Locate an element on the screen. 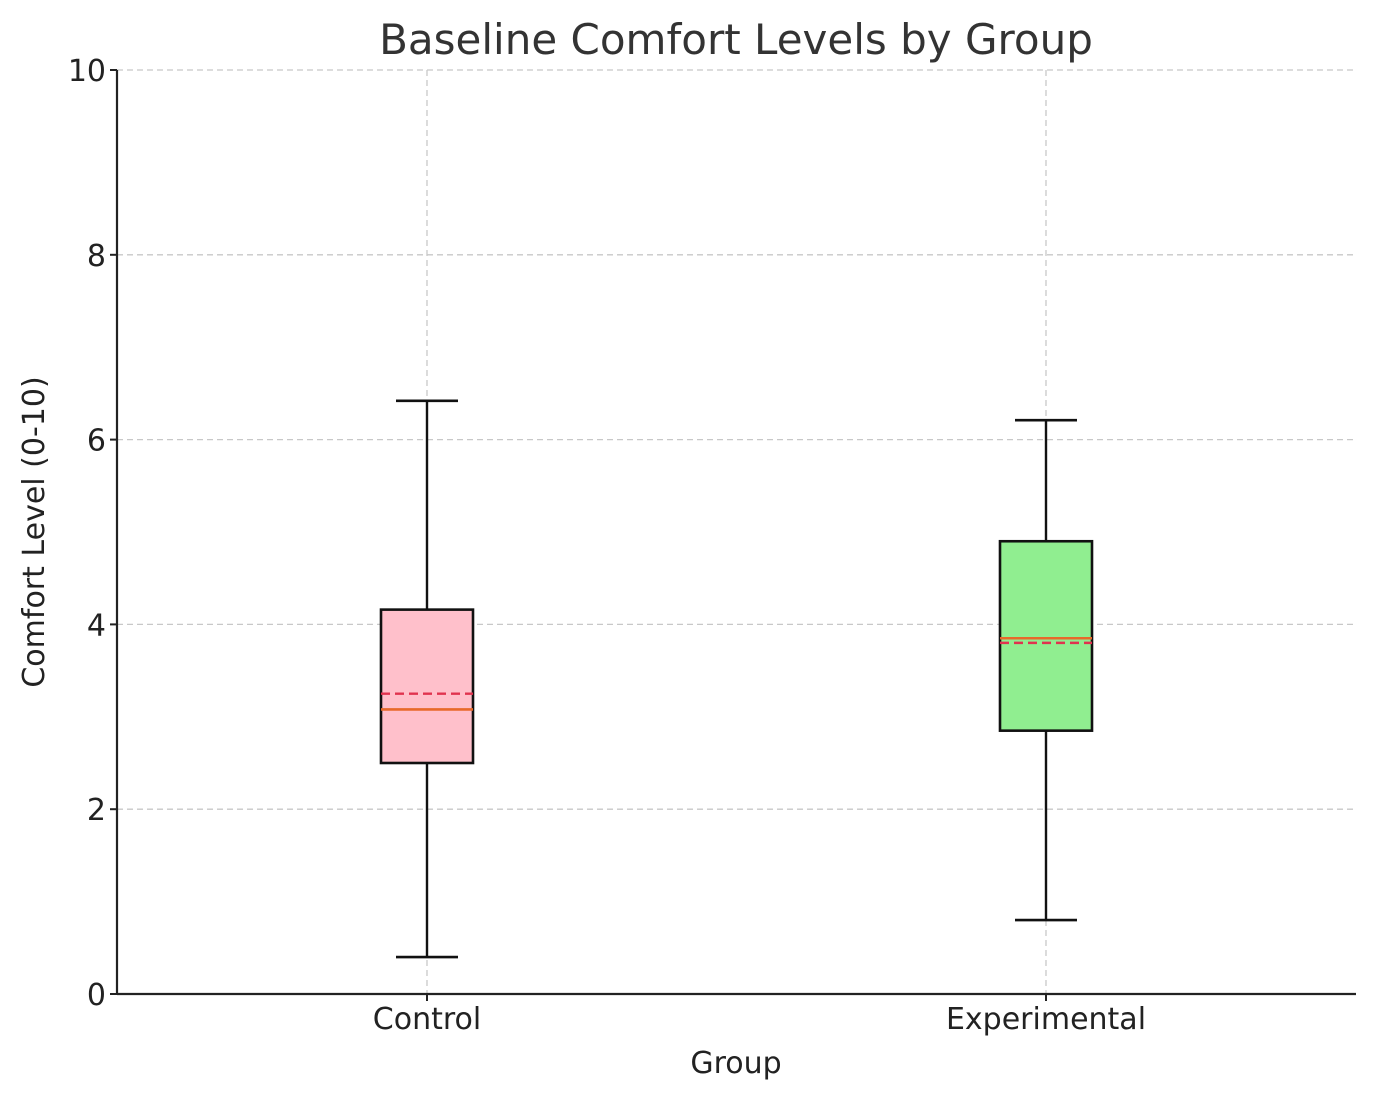 Image resolution: width=1376 pixels, height=1101 pixels. y-tick-label-3: 6 is located at coordinates (96, 441).